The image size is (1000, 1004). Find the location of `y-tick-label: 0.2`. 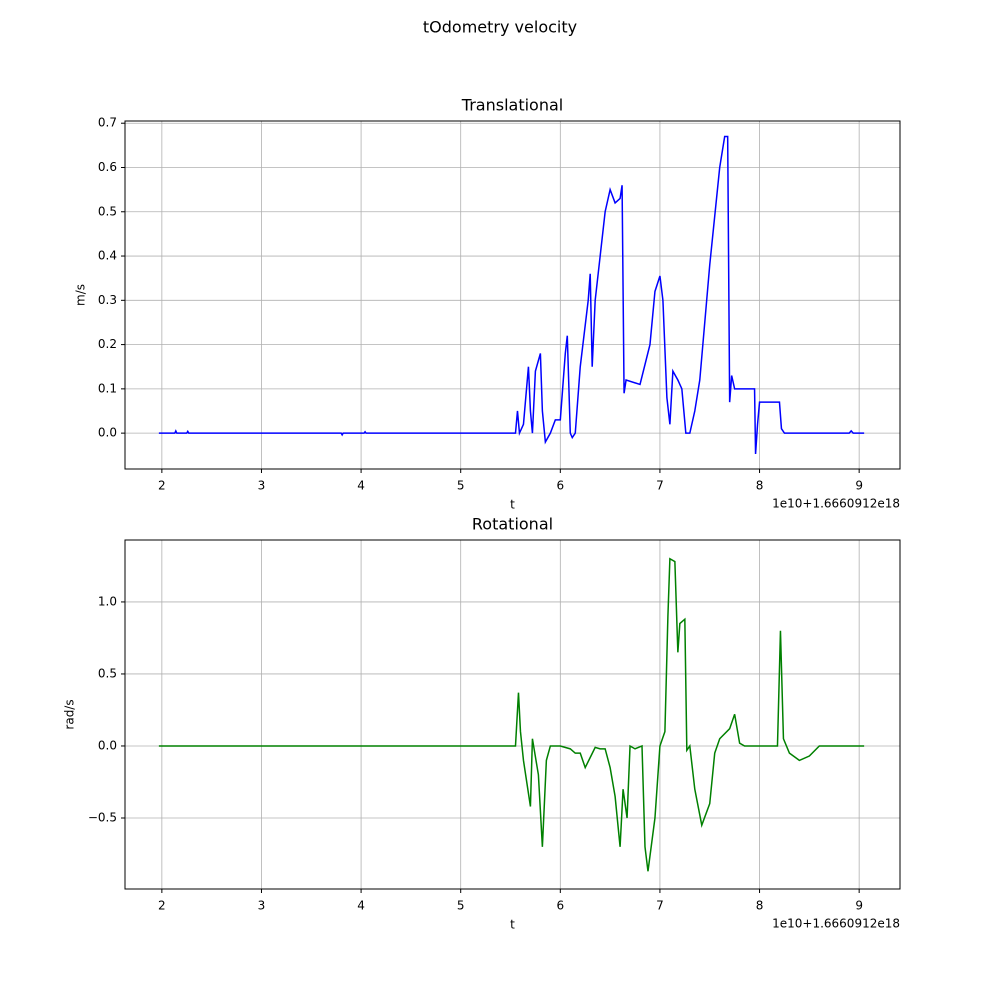

y-tick-label: 0.2 is located at coordinates (107, 344).